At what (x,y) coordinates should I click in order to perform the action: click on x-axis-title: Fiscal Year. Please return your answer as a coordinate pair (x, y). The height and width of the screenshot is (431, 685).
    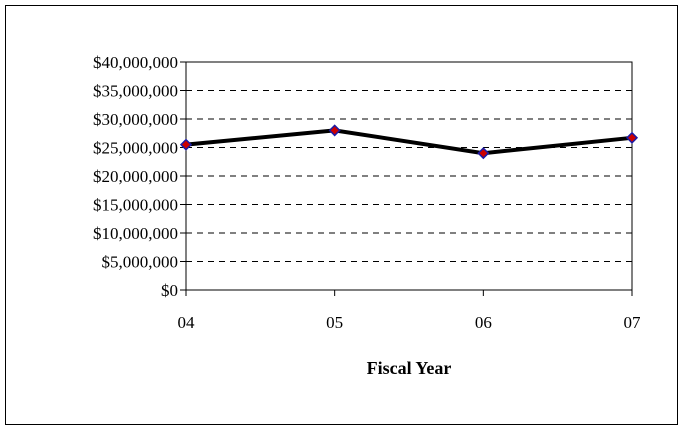
    Looking at the image, I should click on (409, 368).